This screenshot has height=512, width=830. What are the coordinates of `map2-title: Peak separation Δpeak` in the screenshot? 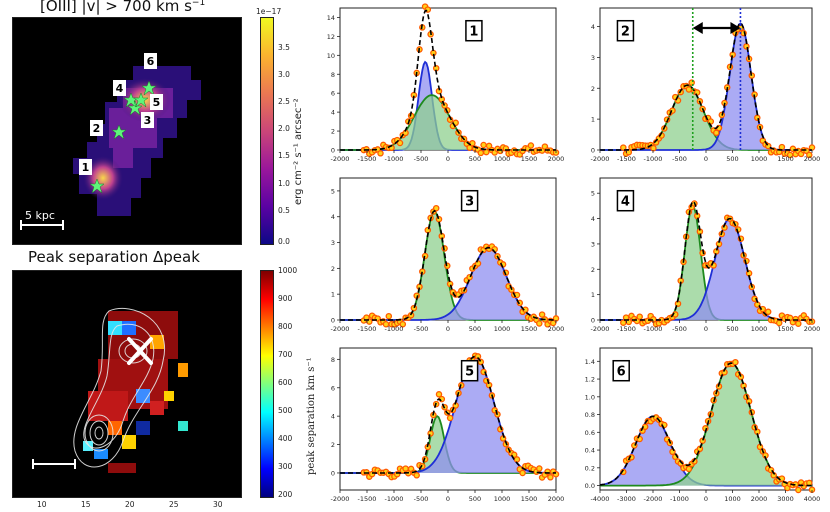 It's located at (114, 257).